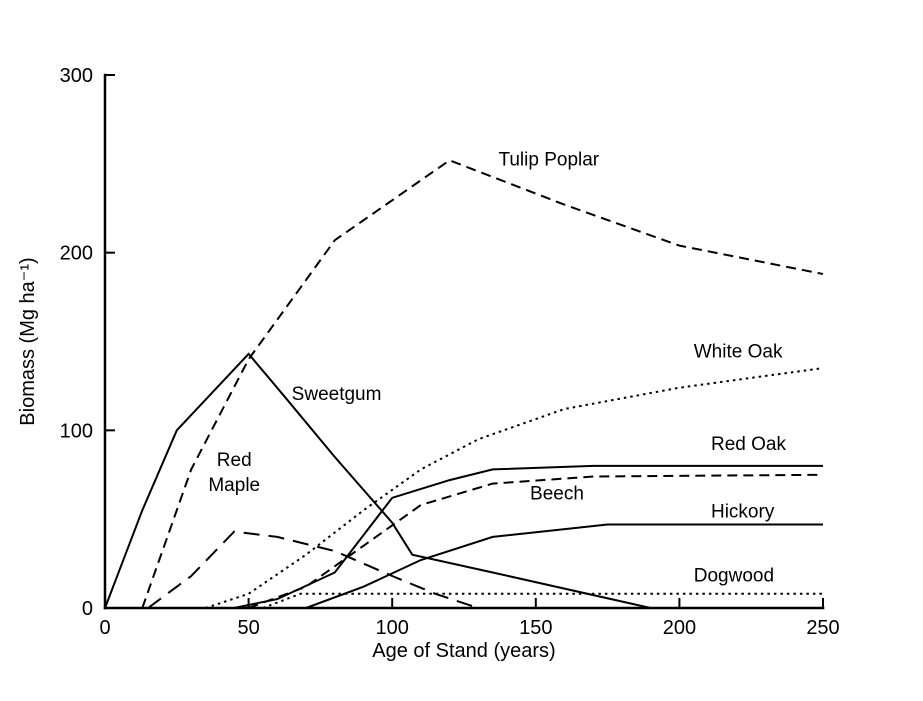 This screenshot has height=701, width=923. I want to click on series-label-tulip-poplar: Tulip Poplar, so click(548, 160).